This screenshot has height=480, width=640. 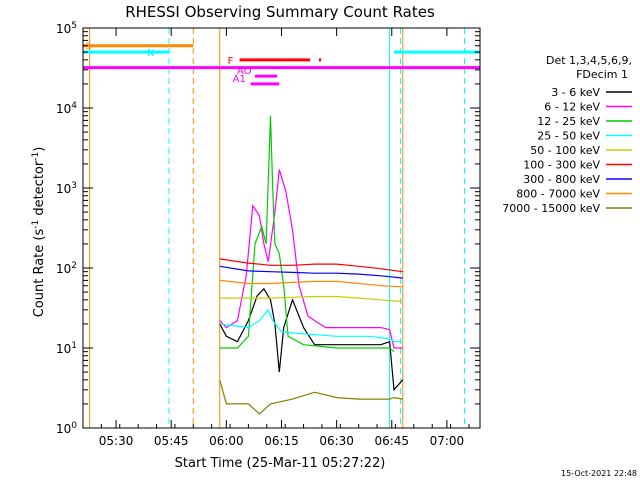 I want to click on x-axis-label: Start Time (25-Mar-11 05:27:22), so click(x=280, y=463).